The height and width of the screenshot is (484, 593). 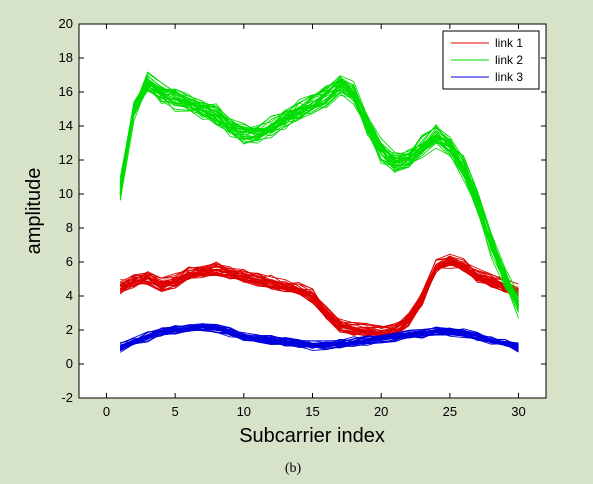 I want to click on legend: link 1 link 2 link 3, so click(x=491, y=60).